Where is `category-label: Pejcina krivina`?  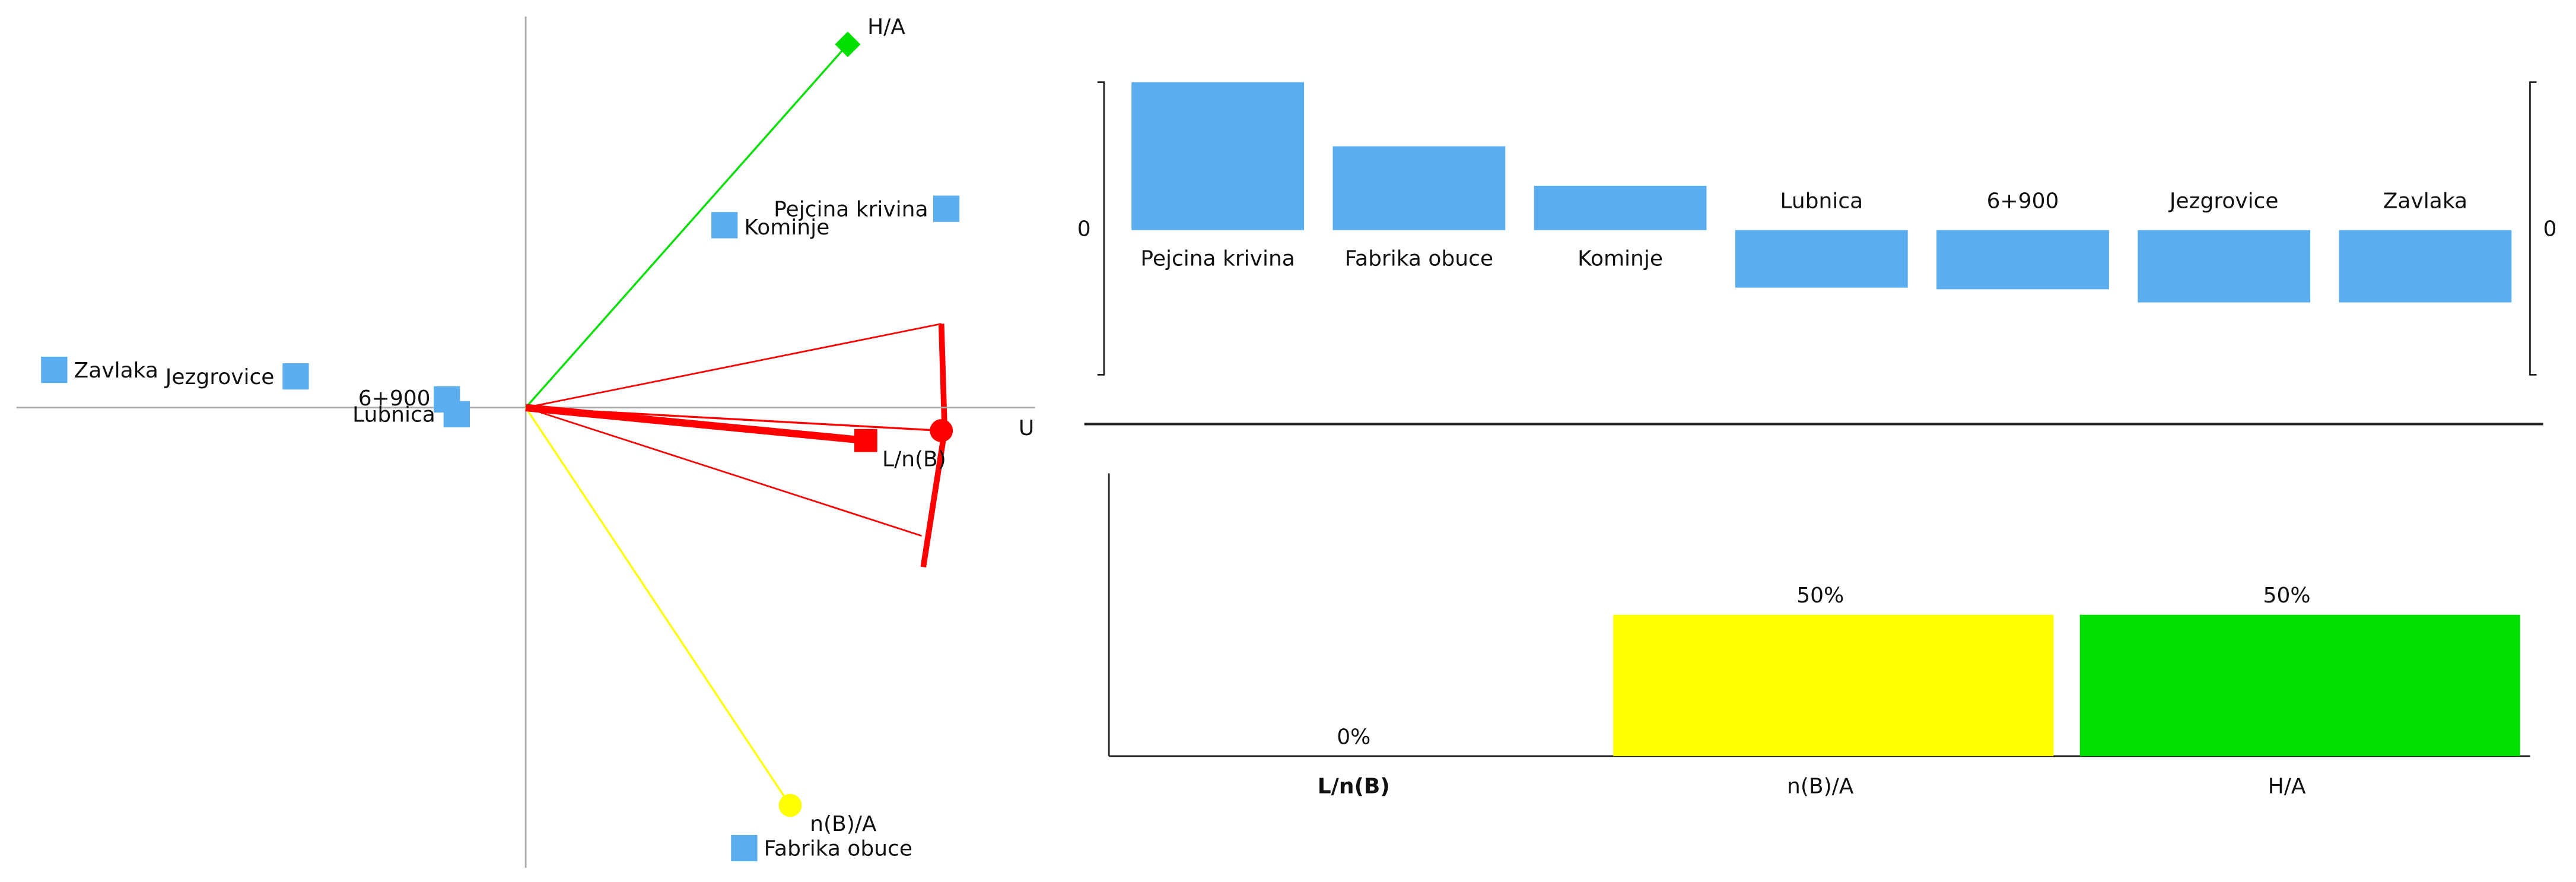
category-label: Pejcina krivina is located at coordinates (1217, 259).